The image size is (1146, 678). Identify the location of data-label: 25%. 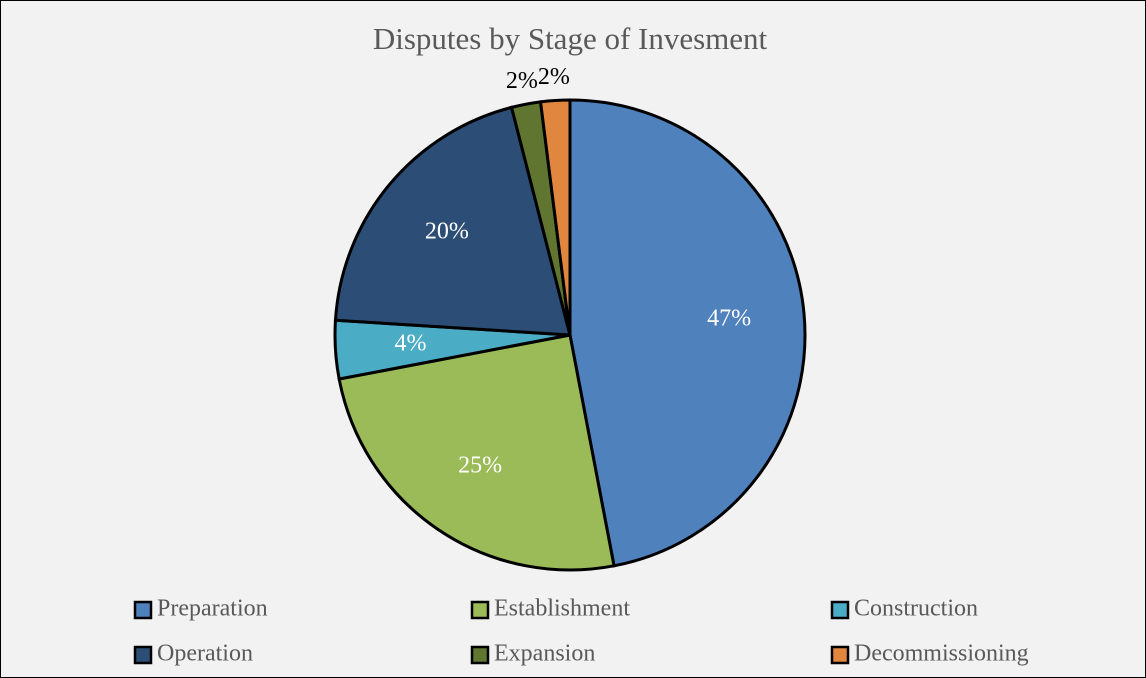
(480, 466).